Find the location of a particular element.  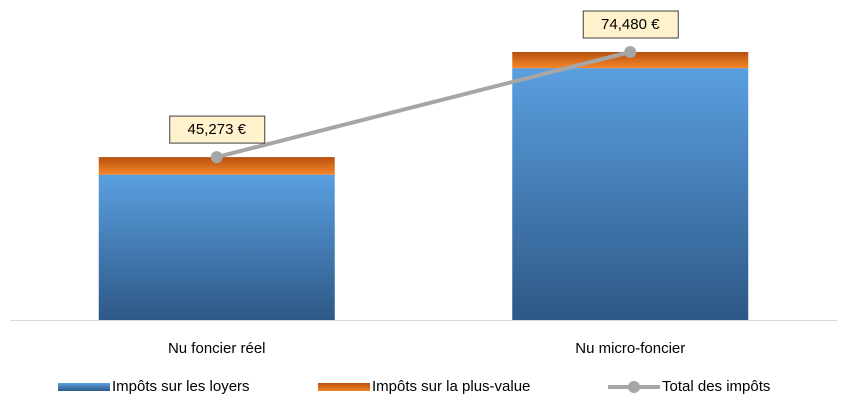

legend-label: Total des impôts is located at coordinates (716, 386).